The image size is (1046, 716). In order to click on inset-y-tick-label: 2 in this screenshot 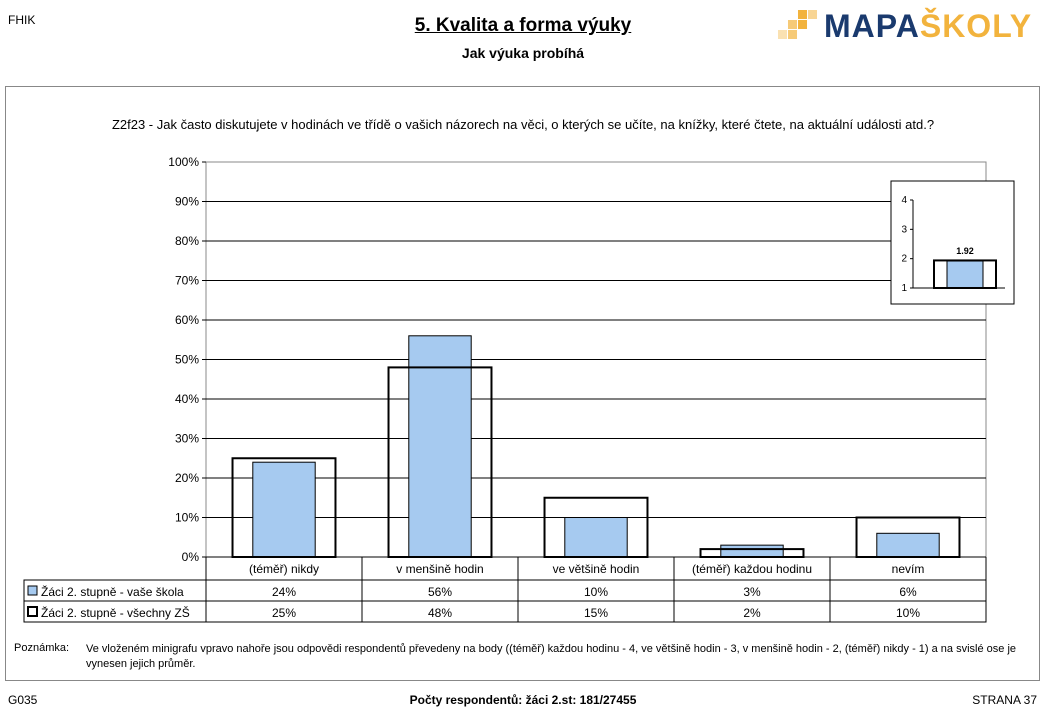, I will do `click(904, 259)`.